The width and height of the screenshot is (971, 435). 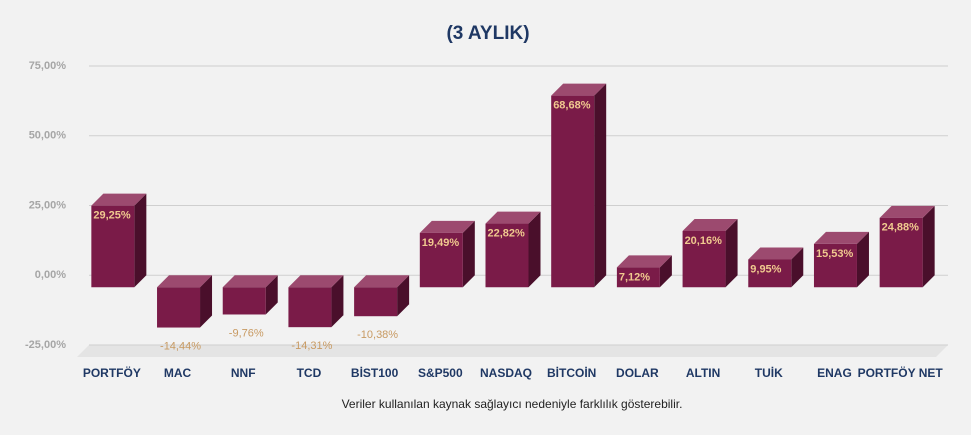 What do you see at coordinates (769, 372) in the screenshot?
I see `x-tick-label: TUİK` at bounding box center [769, 372].